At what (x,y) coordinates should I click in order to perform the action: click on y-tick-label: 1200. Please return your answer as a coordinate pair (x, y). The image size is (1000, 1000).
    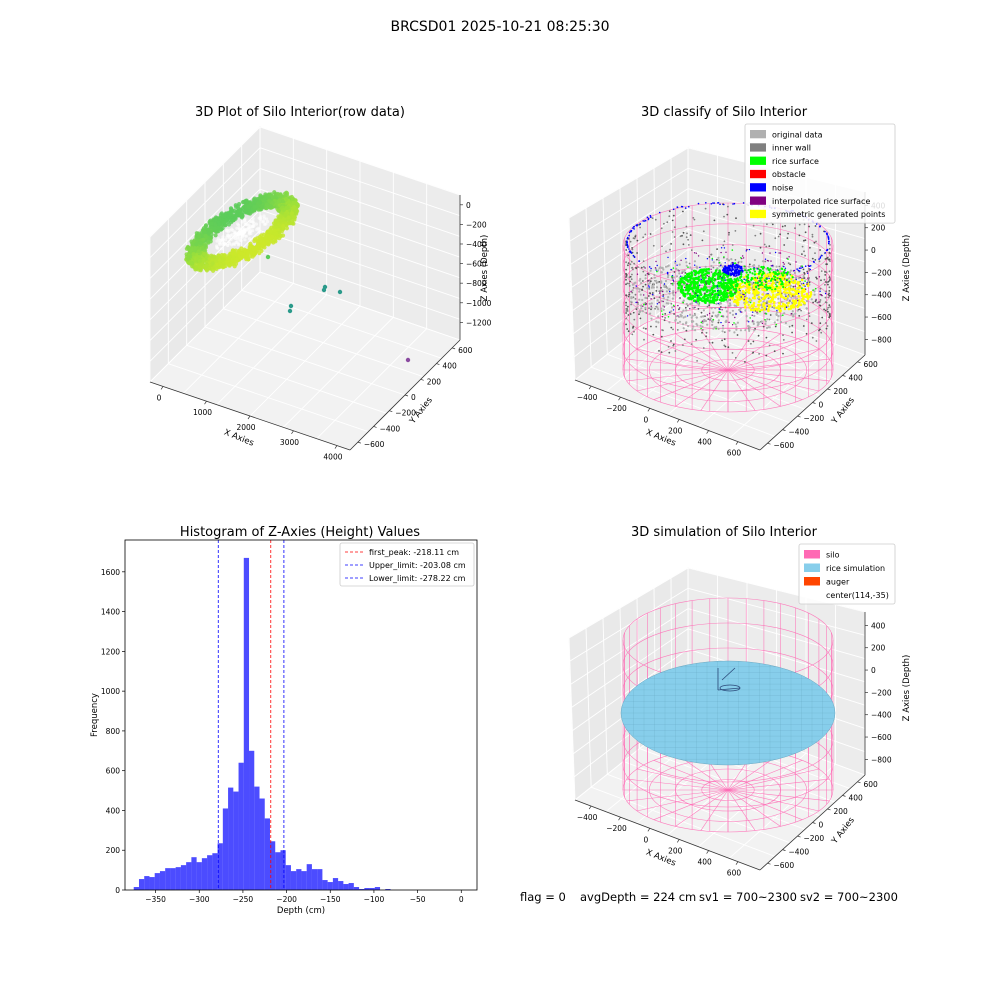
    Looking at the image, I should click on (110, 651).